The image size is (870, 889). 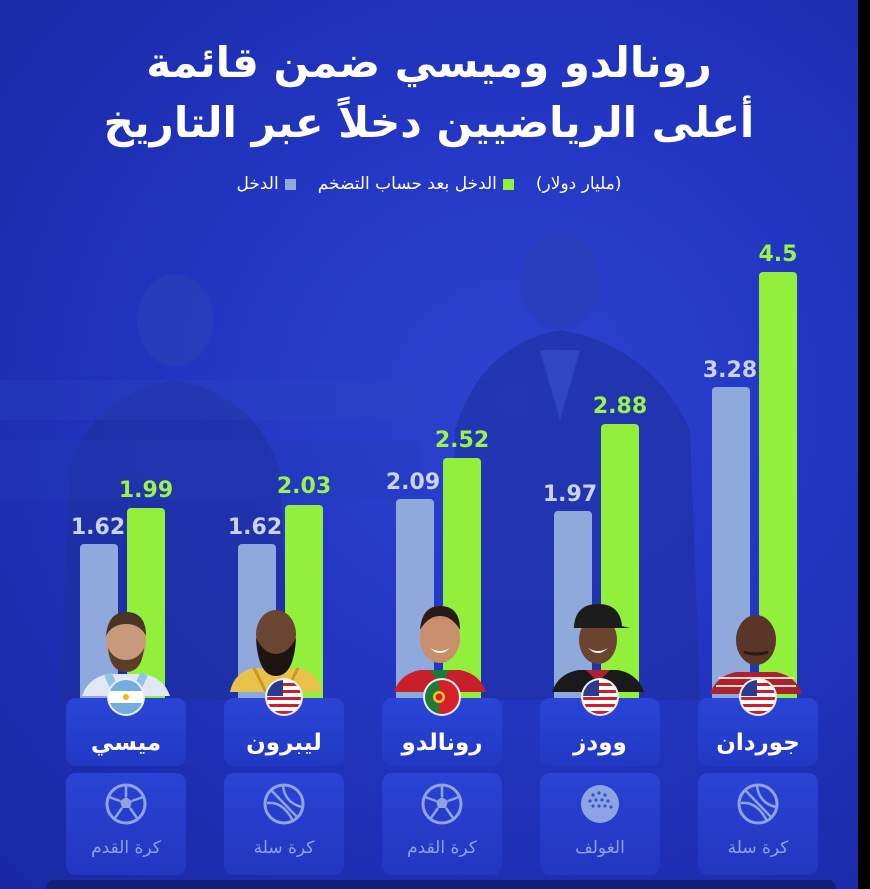 I want to click on legend-label-inflation: الدخل بعد حساب التضخم, so click(x=407, y=184).